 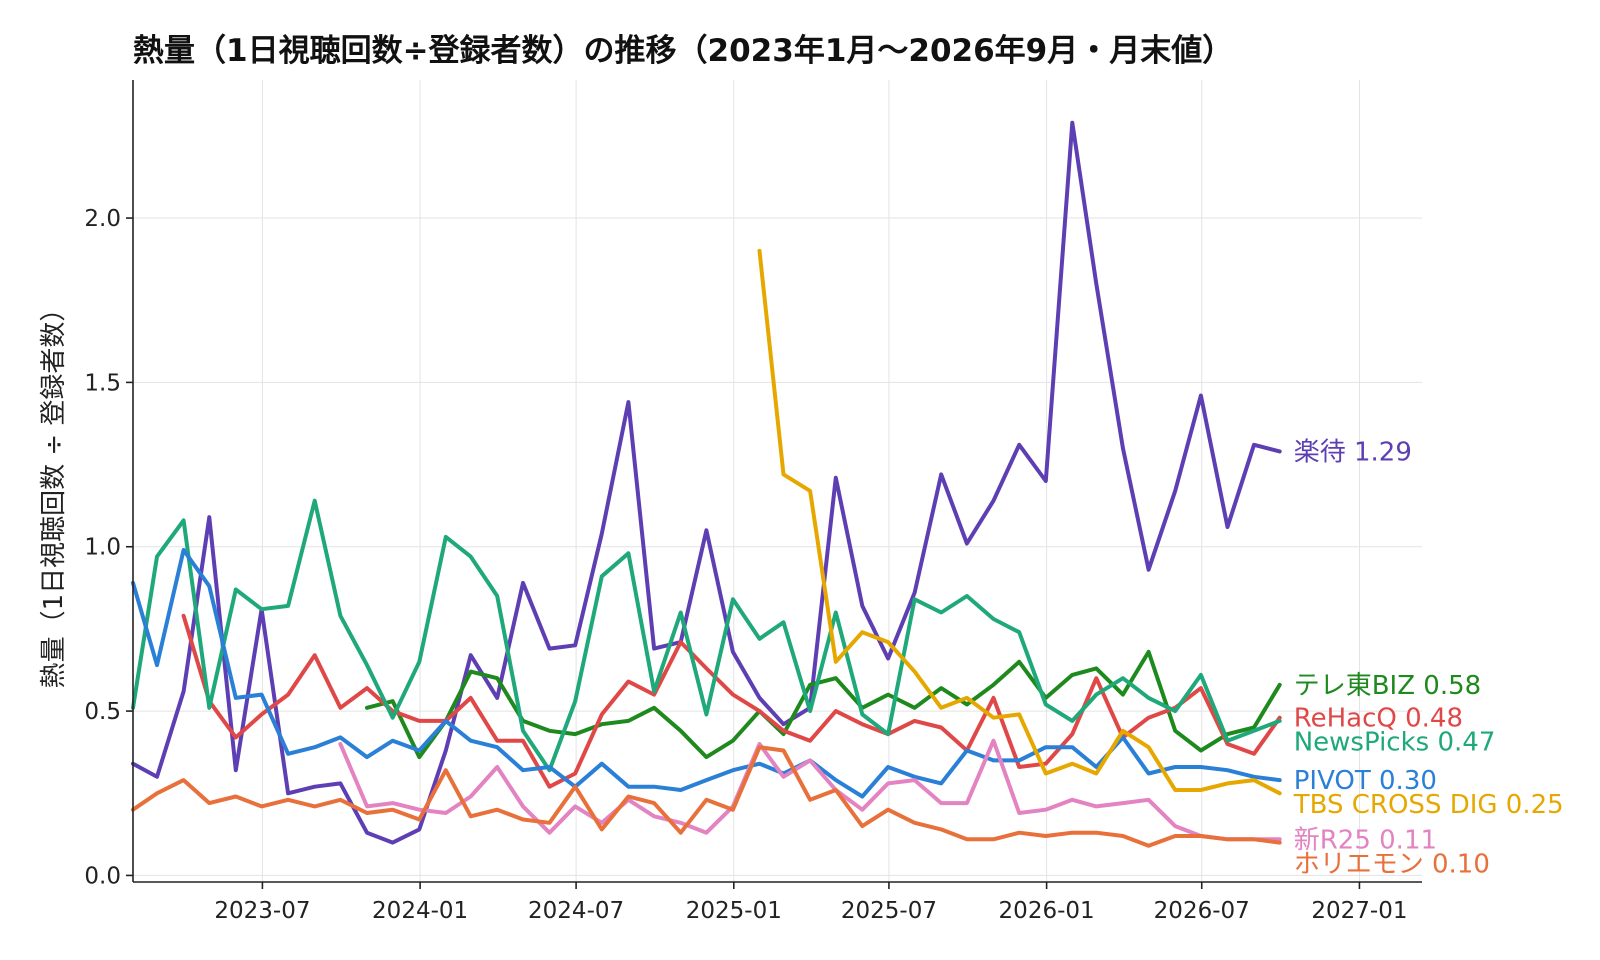 I want to click on y-tick-labels: 0.0 0.5 1.0 1.5 2.0, so click(x=108, y=547).